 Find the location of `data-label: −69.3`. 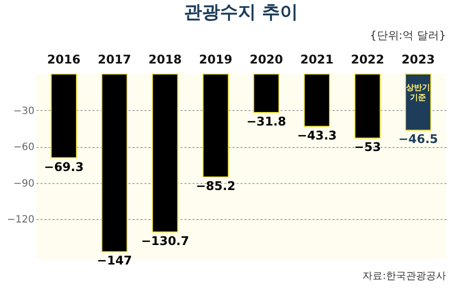

data-label: −69.3 is located at coordinates (64, 167).